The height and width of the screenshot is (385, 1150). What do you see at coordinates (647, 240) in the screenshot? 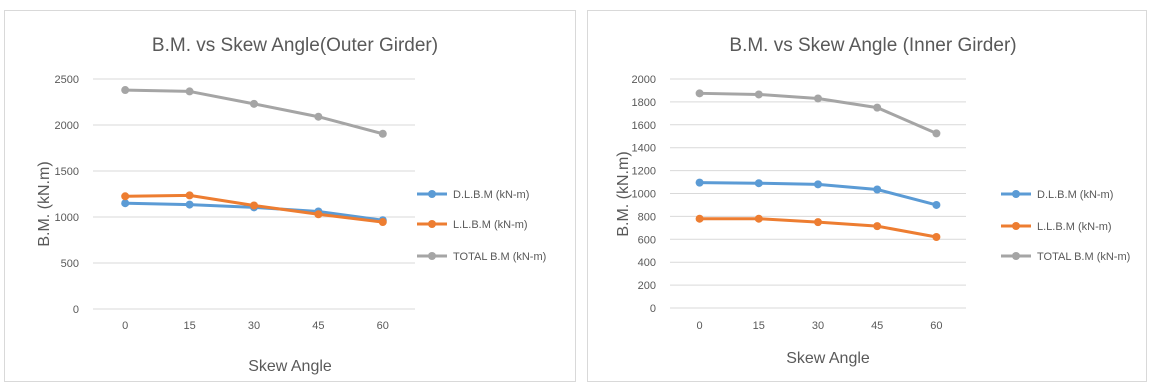
I see `y-tick-label: 600` at bounding box center [647, 240].